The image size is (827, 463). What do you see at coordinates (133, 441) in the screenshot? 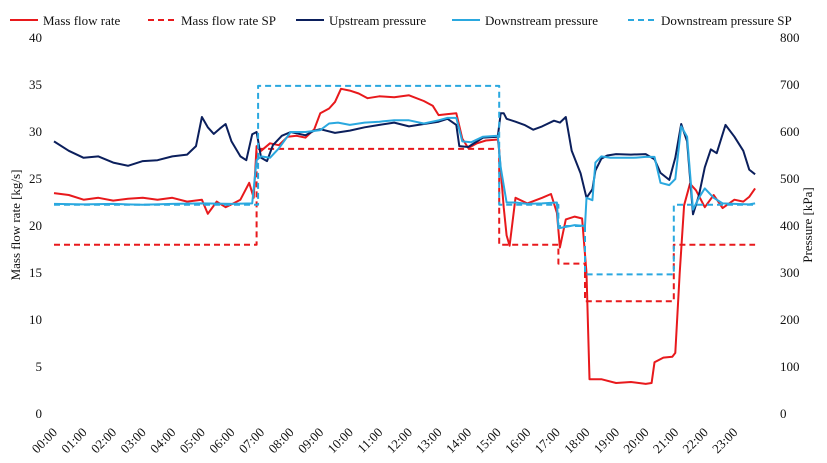
I see `x-tick-label: 03:00` at bounding box center [133, 441].